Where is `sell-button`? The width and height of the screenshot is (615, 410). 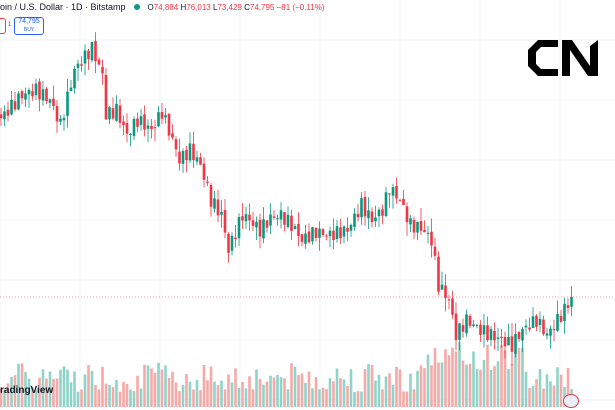
sell-button is located at coordinates (3, 26).